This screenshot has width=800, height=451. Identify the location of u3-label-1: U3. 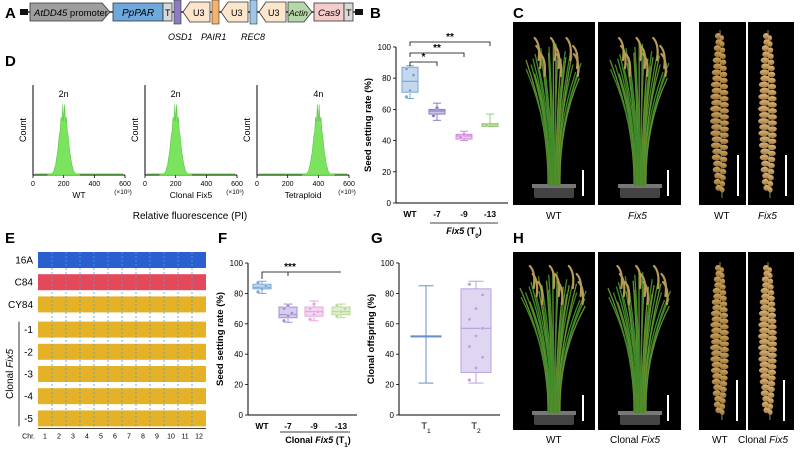
(199, 13).